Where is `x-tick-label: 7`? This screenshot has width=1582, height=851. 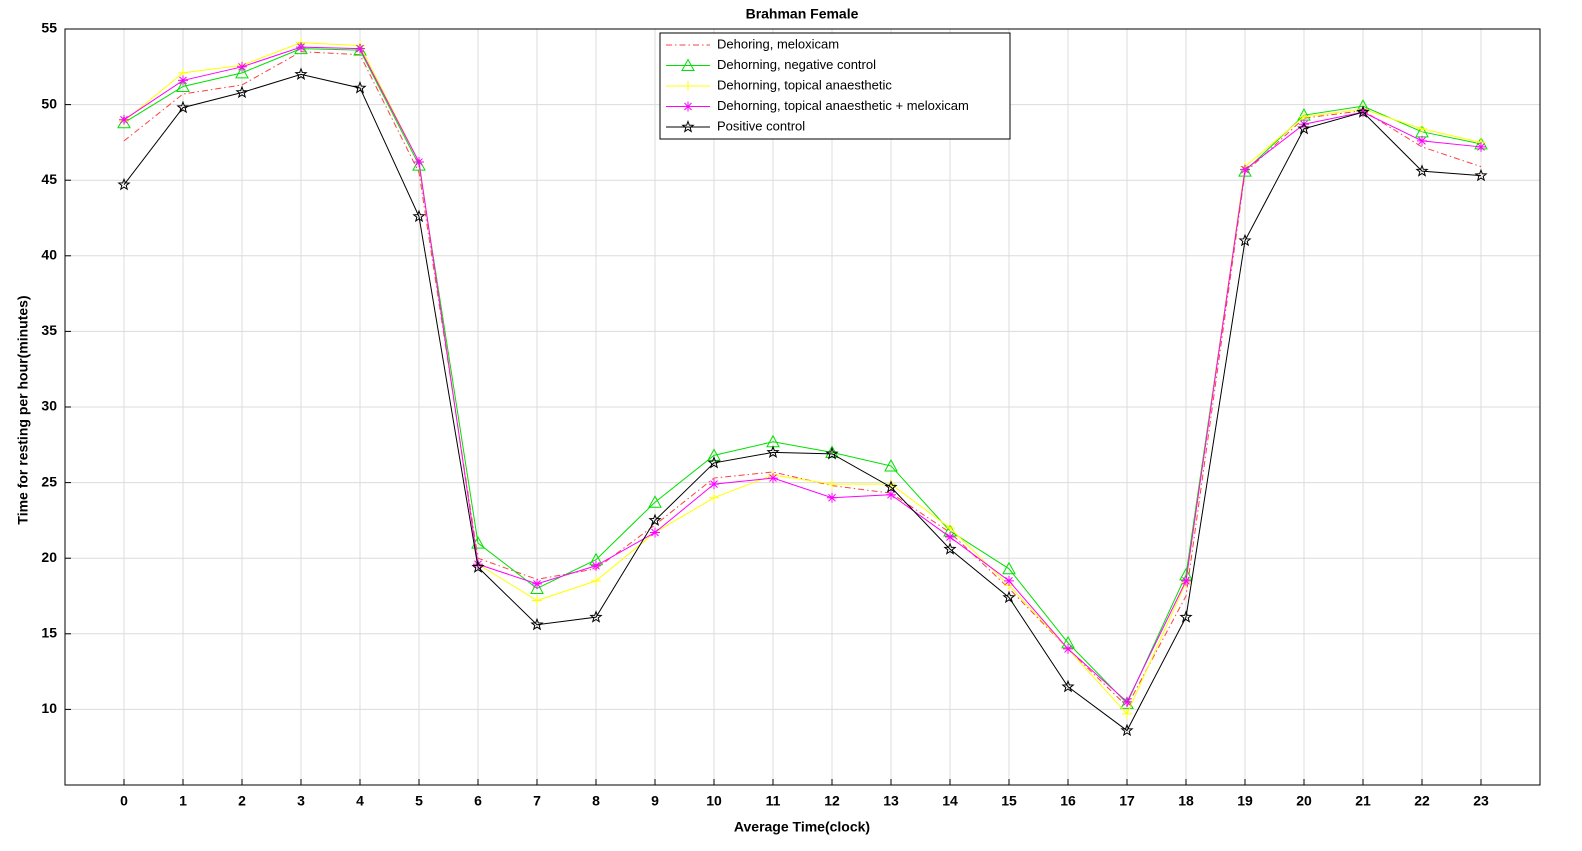 x-tick-label: 7 is located at coordinates (537, 801).